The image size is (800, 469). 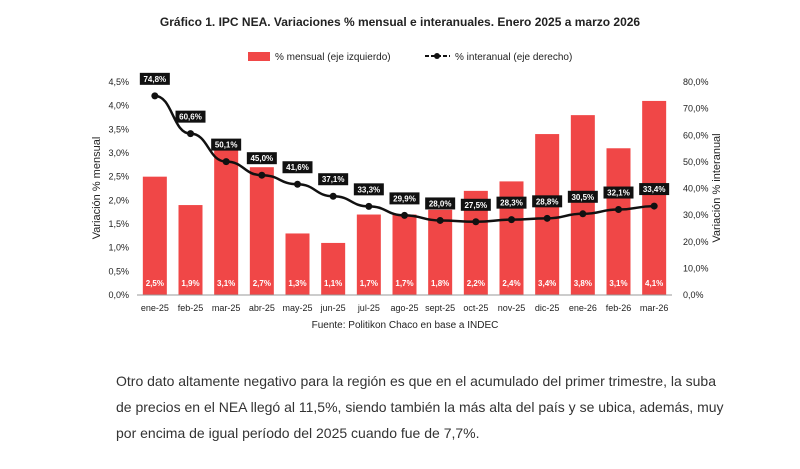 What do you see at coordinates (547, 308) in the screenshot?
I see `x-tick-label-dic-25: dic-25` at bounding box center [547, 308].